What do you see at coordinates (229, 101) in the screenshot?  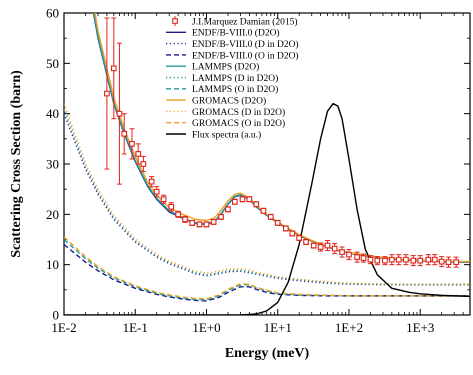 I see `legend-label: GROMACS (D2O)` at bounding box center [229, 101].